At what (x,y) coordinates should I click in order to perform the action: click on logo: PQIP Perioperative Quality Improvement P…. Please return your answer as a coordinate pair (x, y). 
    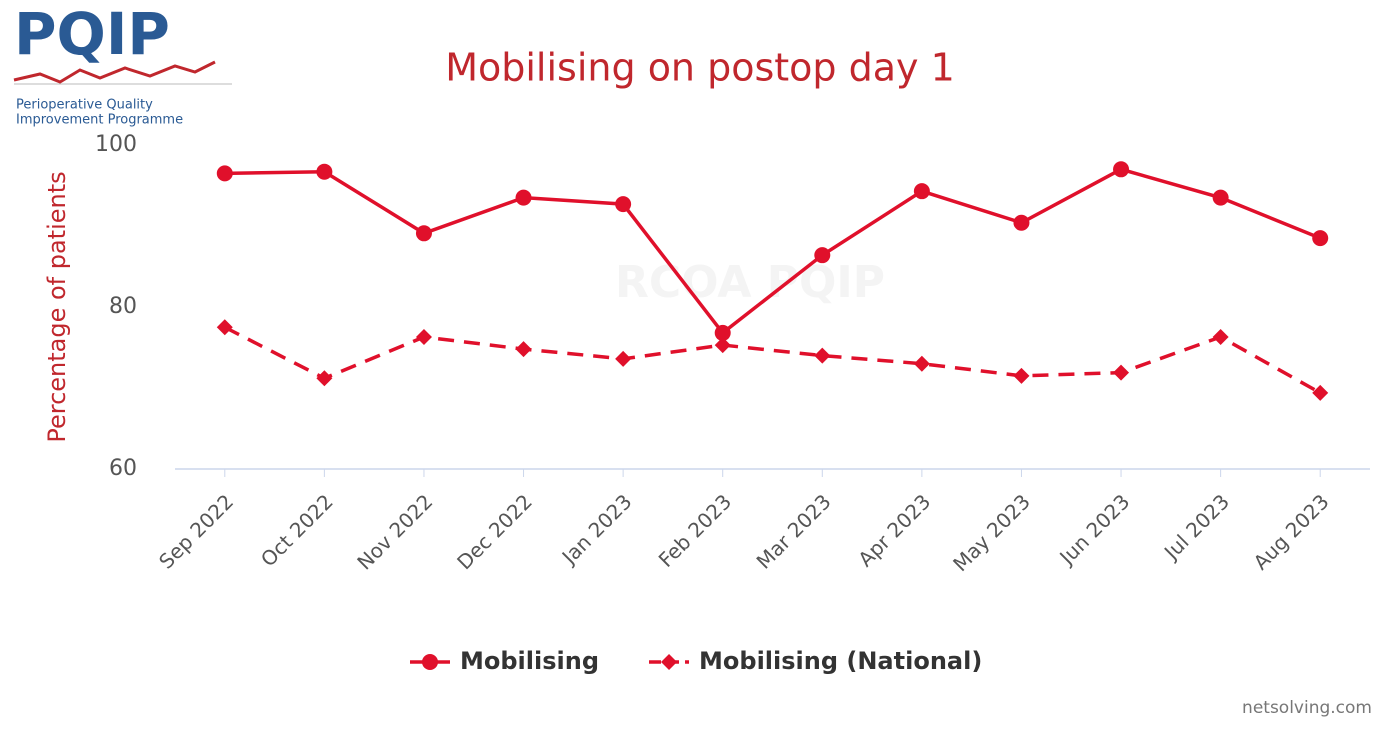
    Looking at the image, I should click on (122, 64).